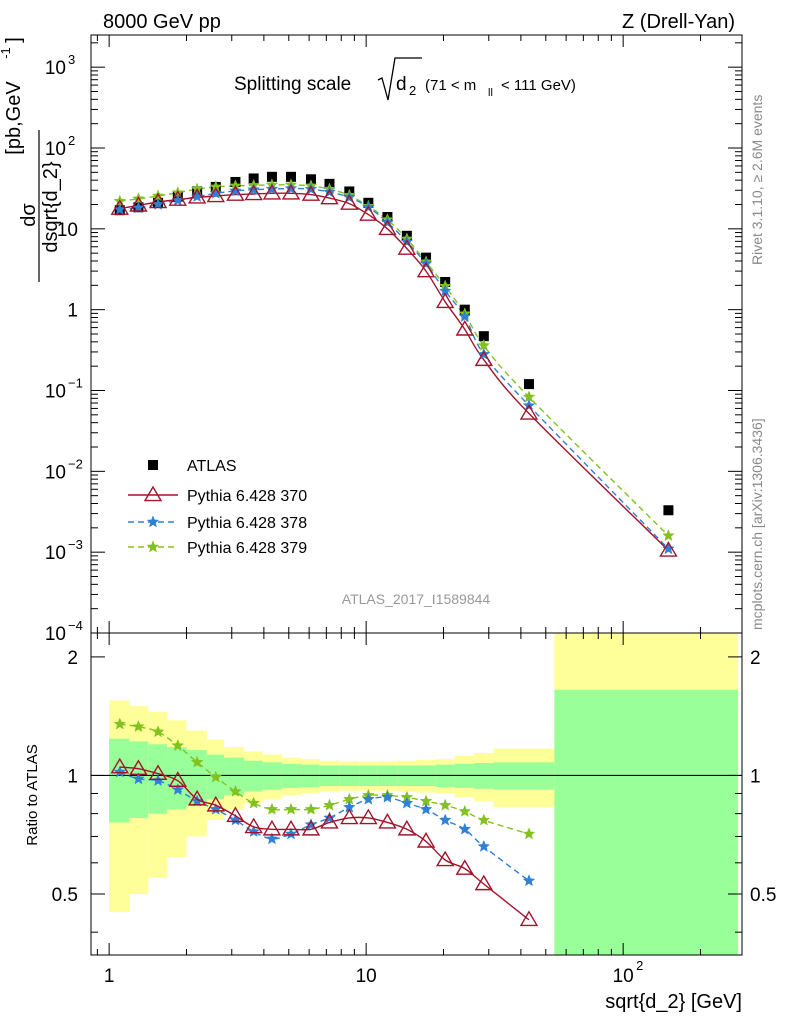 The width and height of the screenshot is (786, 1024). What do you see at coordinates (247, 548) in the screenshot?
I see `legend-label: Pythia 6.428 379` at bounding box center [247, 548].